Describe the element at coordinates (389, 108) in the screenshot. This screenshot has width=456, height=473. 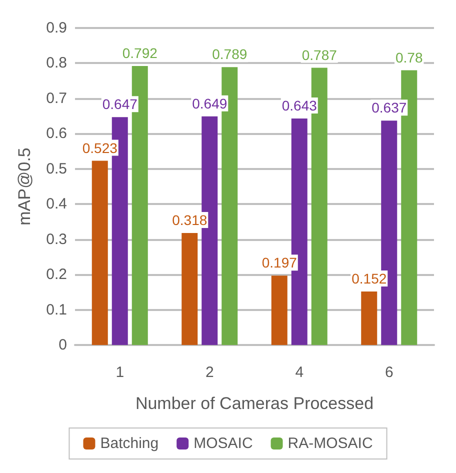
I see `data-label: 0.637` at that location.